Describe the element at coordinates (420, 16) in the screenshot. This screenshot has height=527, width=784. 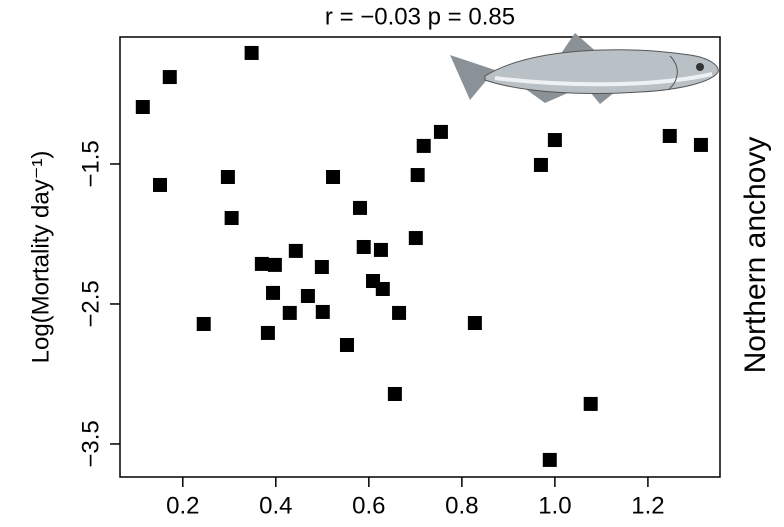
I see `chart-title: r = −0.03 p = 0.85` at that location.